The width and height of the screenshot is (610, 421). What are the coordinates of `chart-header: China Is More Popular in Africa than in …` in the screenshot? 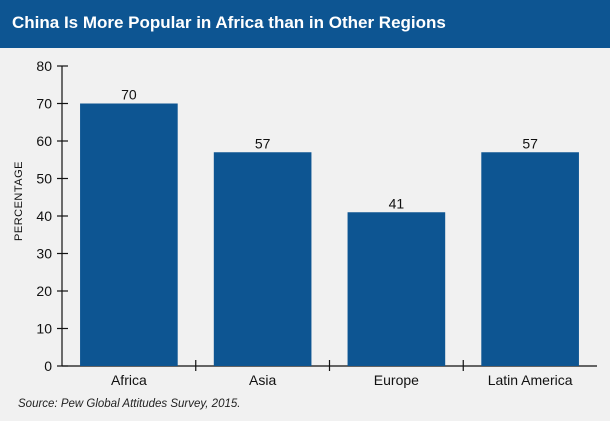 It's located at (305, 24).